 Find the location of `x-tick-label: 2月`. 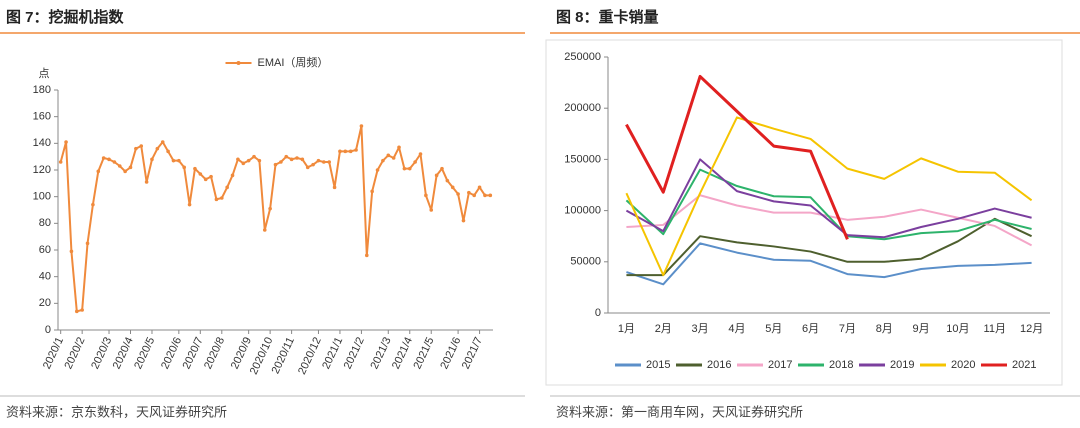

x-tick-label: 2月 is located at coordinates (663, 329).